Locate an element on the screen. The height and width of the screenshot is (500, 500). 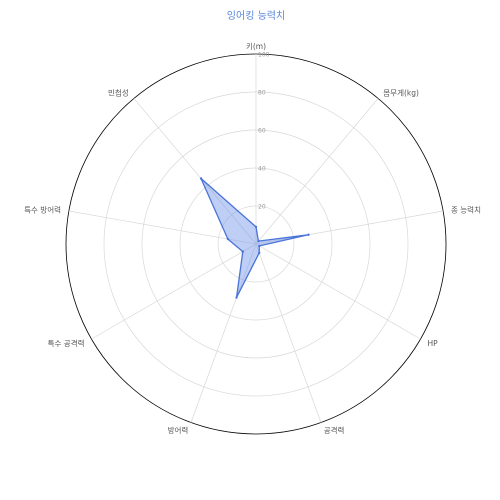
axis-label: 공격력 is located at coordinates (334, 430).